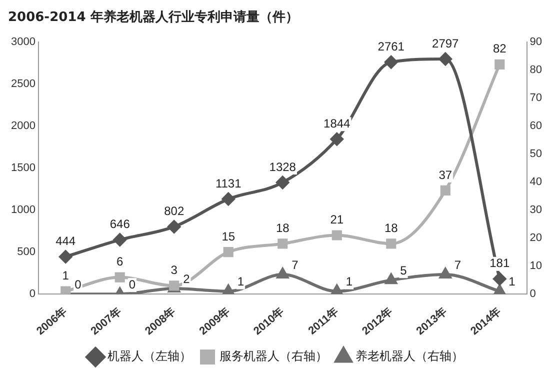 The image size is (557, 381). I want to click on data-label: 646, so click(120, 224).